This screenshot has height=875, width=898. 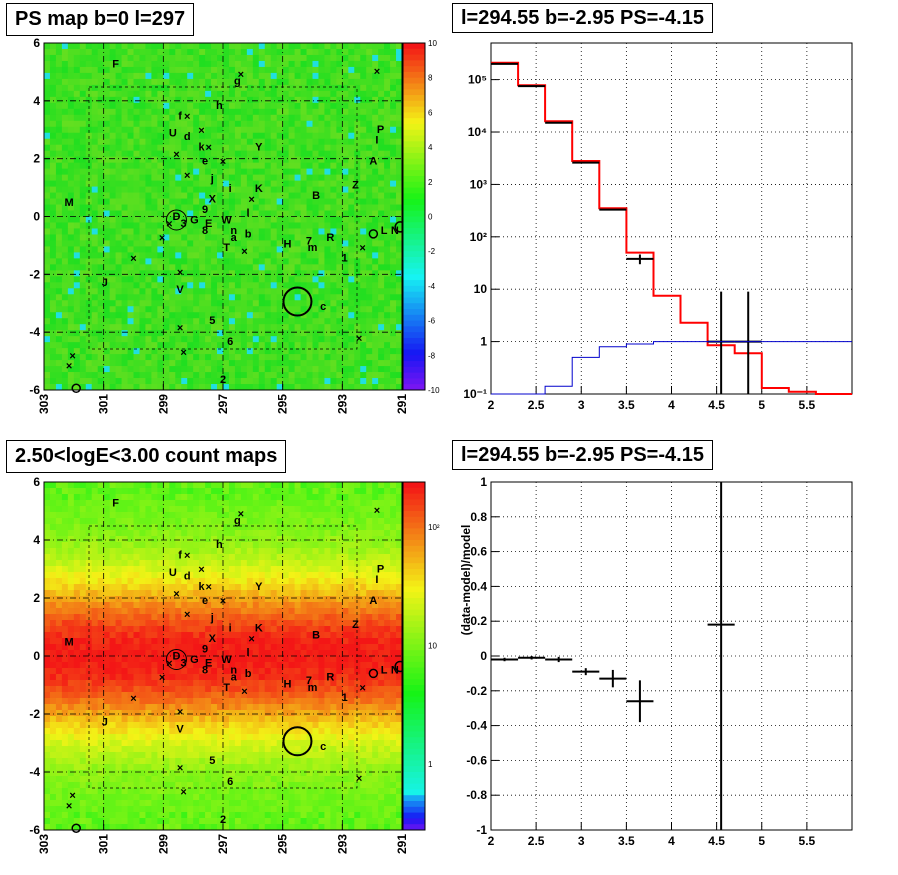 I want to click on count-map-source-label: c, so click(x=323, y=747).